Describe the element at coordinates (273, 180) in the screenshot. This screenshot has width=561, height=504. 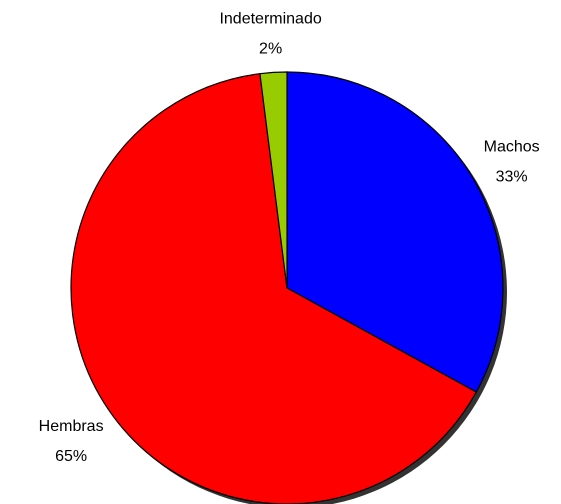
I see `pie-slice` at that location.